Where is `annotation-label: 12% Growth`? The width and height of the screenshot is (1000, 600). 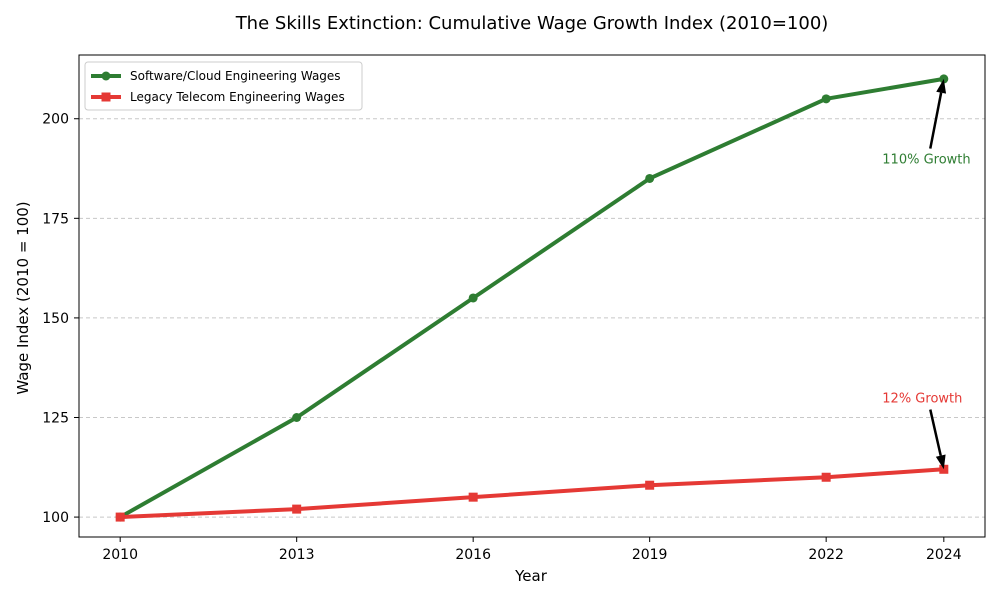
annotation-label: 12% Growth is located at coordinates (922, 399).